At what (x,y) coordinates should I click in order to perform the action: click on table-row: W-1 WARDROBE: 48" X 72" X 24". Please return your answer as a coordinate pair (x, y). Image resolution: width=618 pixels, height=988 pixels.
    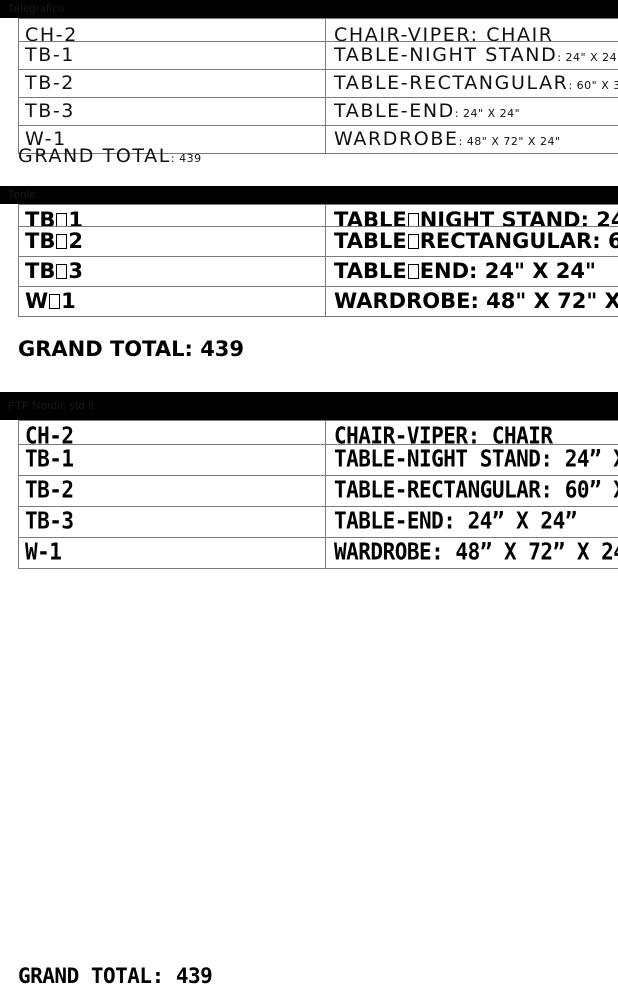
    Looking at the image, I should click on (318, 140).